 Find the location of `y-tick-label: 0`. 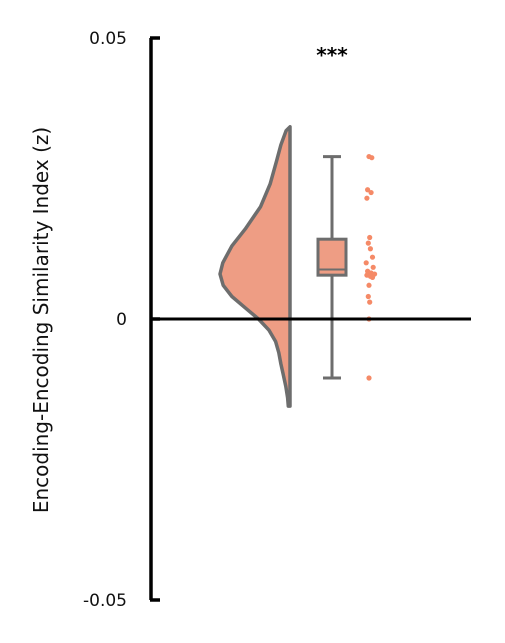

y-tick-label: 0 is located at coordinates (121, 320).